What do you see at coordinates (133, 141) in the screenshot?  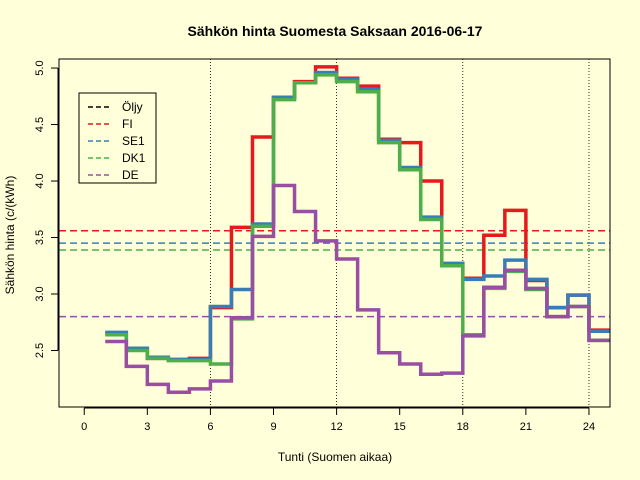 I see `legend-label-2: SE1` at bounding box center [133, 141].